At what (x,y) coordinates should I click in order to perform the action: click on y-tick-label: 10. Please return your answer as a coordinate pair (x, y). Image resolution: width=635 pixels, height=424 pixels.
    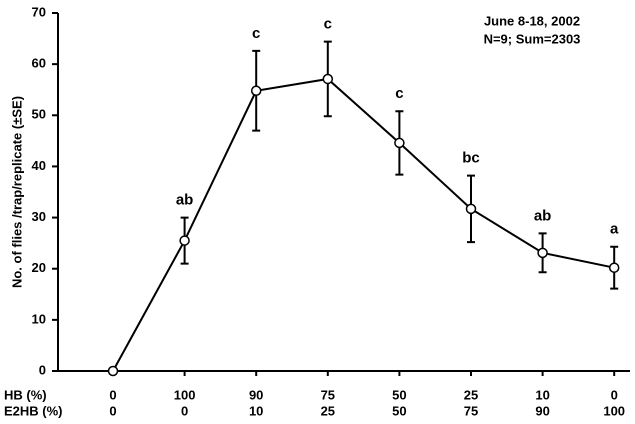
    Looking at the image, I should click on (39, 318).